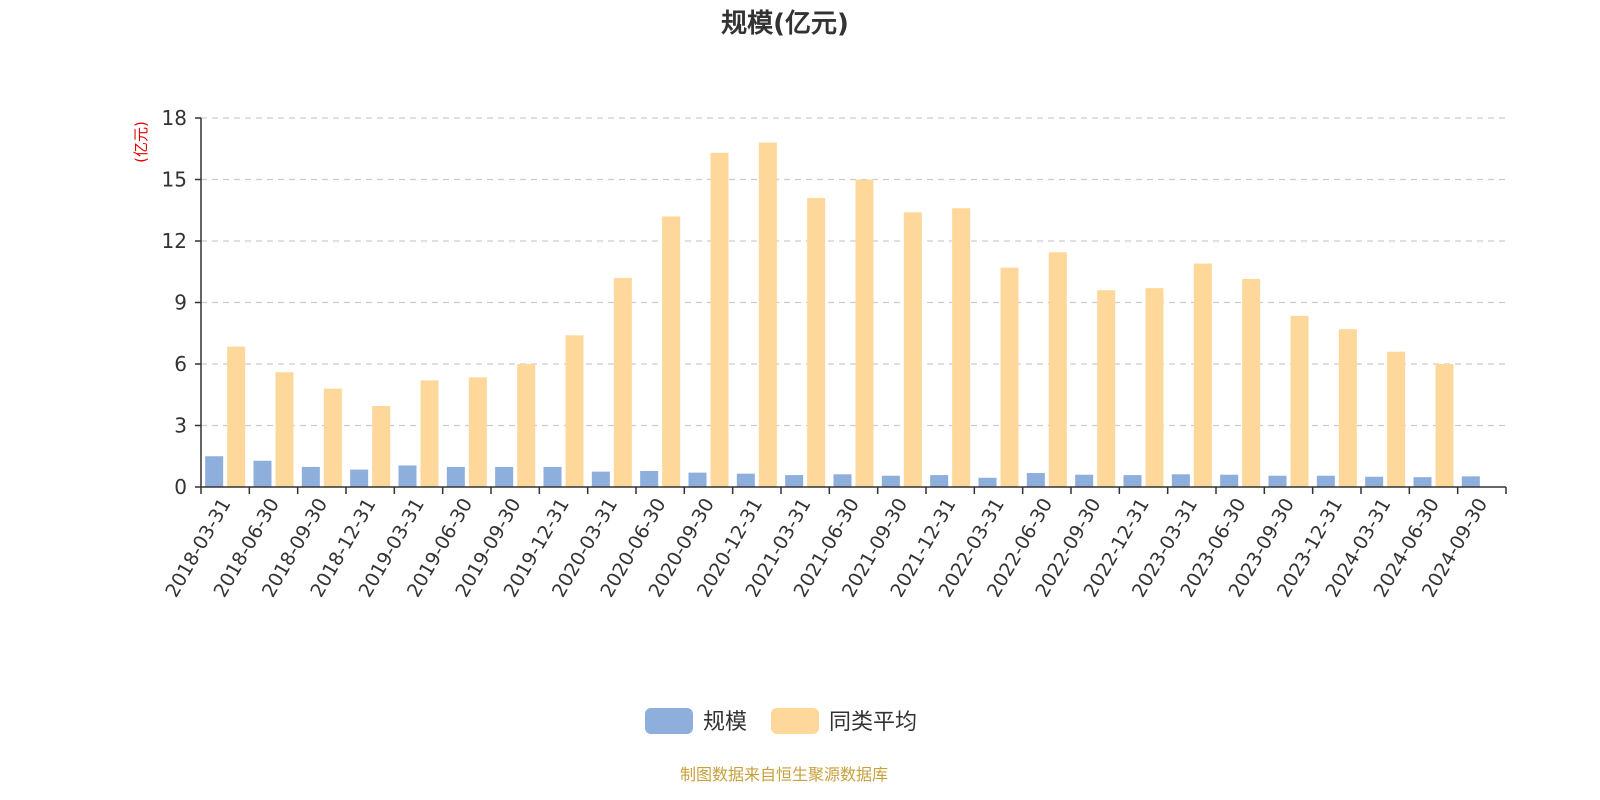 The image size is (1600, 800). What do you see at coordinates (784, 774) in the screenshot?
I see `data-source-note: 制图数据来自恒生聚源数据库` at bounding box center [784, 774].